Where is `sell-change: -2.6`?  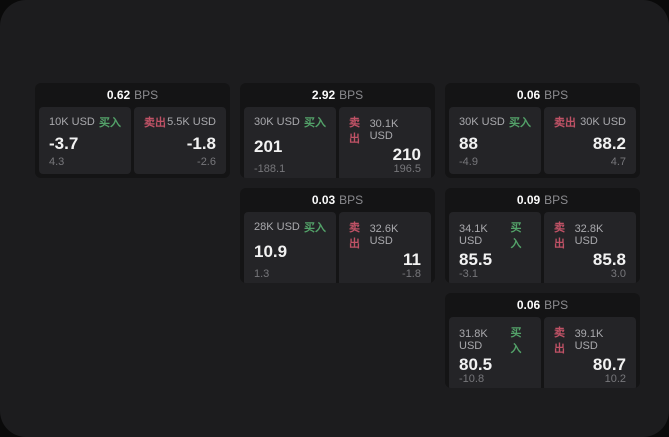
sell-change: -2.6 is located at coordinates (206, 162).